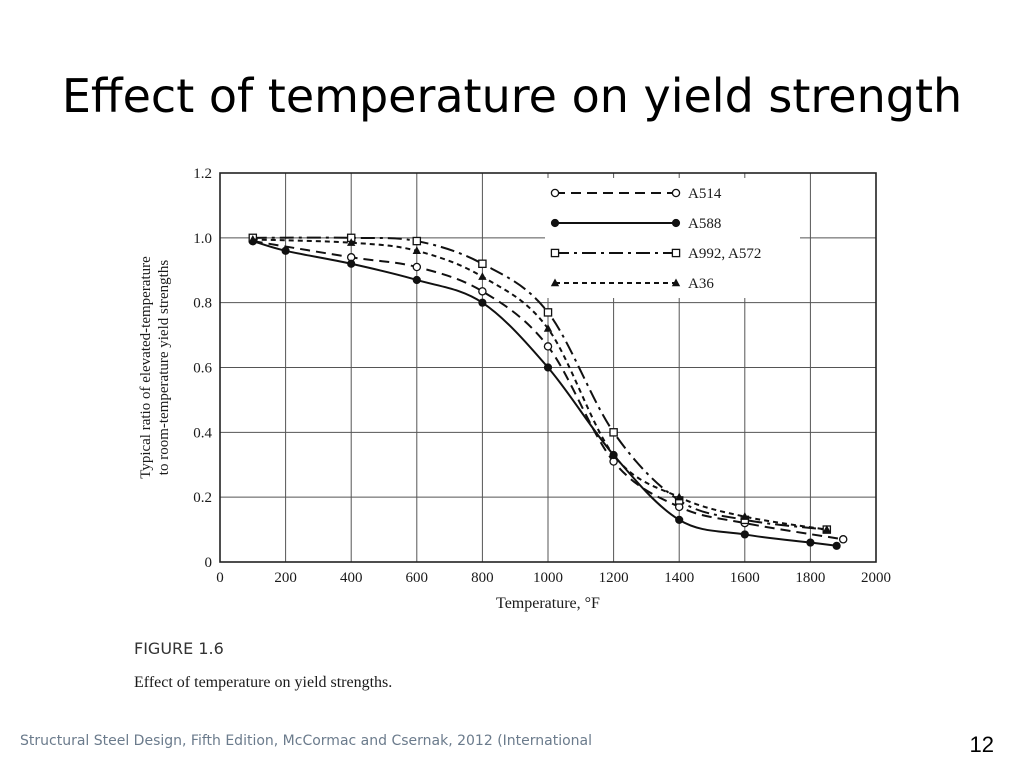 Image resolution: width=1024 pixels, height=768 pixels. I want to click on x-tick-label: 0, so click(220, 578).